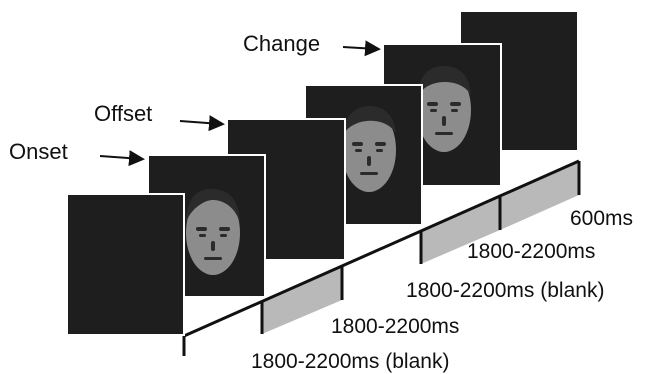 The height and width of the screenshot is (374, 647). I want to click on onset-label: Onset, so click(38, 151).